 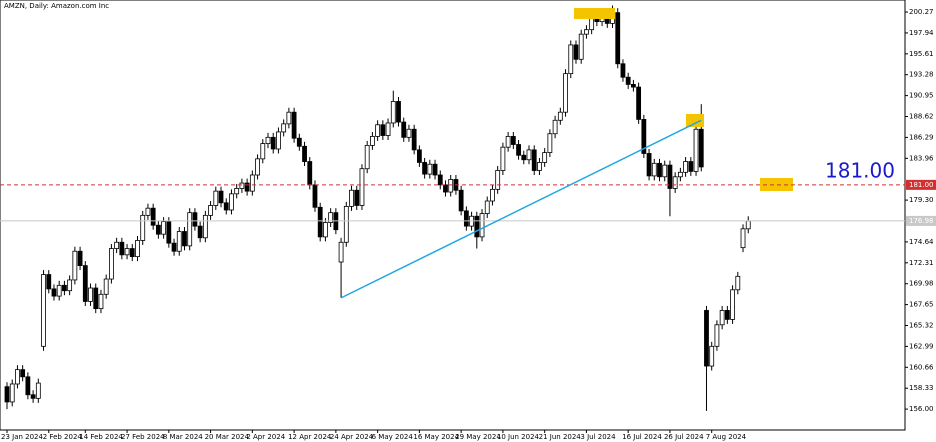 What do you see at coordinates (560, 437) in the screenshot?
I see `x-tick-label: 21 Jun 2024` at bounding box center [560, 437].